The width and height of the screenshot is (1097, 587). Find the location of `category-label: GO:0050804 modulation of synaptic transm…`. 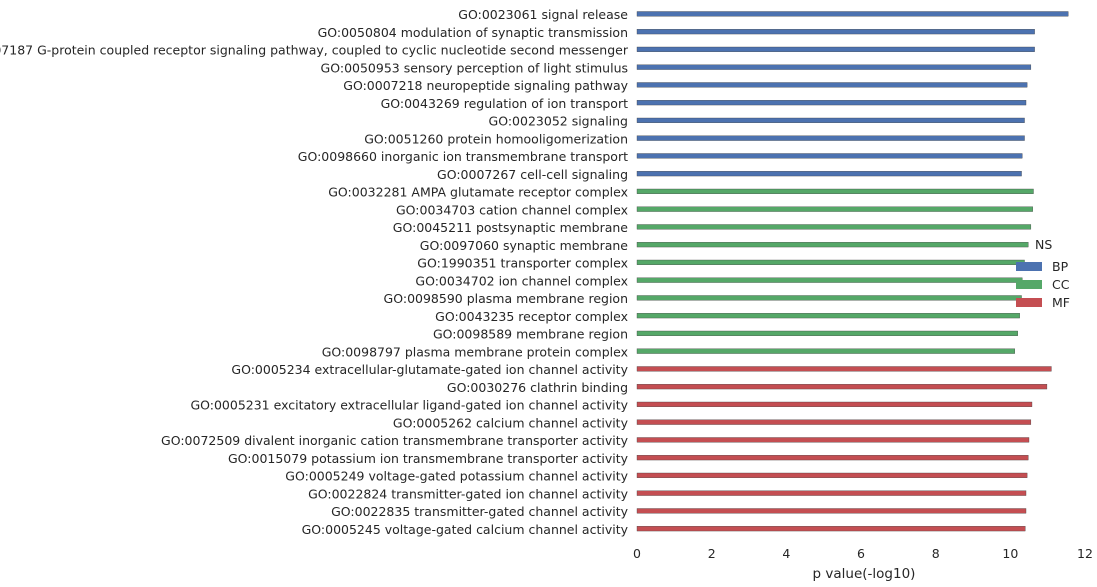

category-label: GO:0050804 modulation of synaptic transm… is located at coordinates (473, 32).